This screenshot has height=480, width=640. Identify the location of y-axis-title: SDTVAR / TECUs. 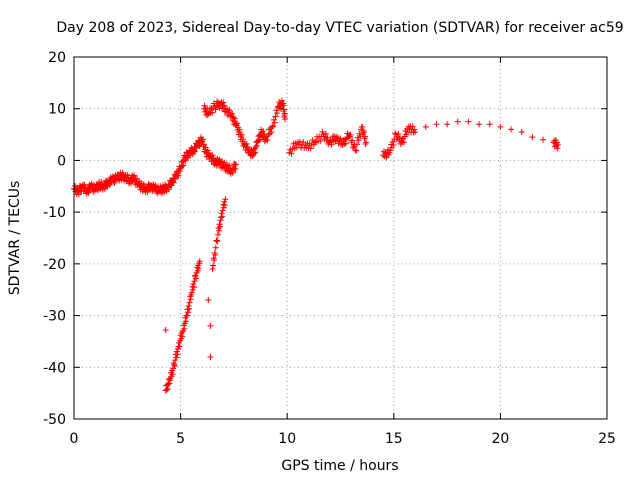
(15, 238).